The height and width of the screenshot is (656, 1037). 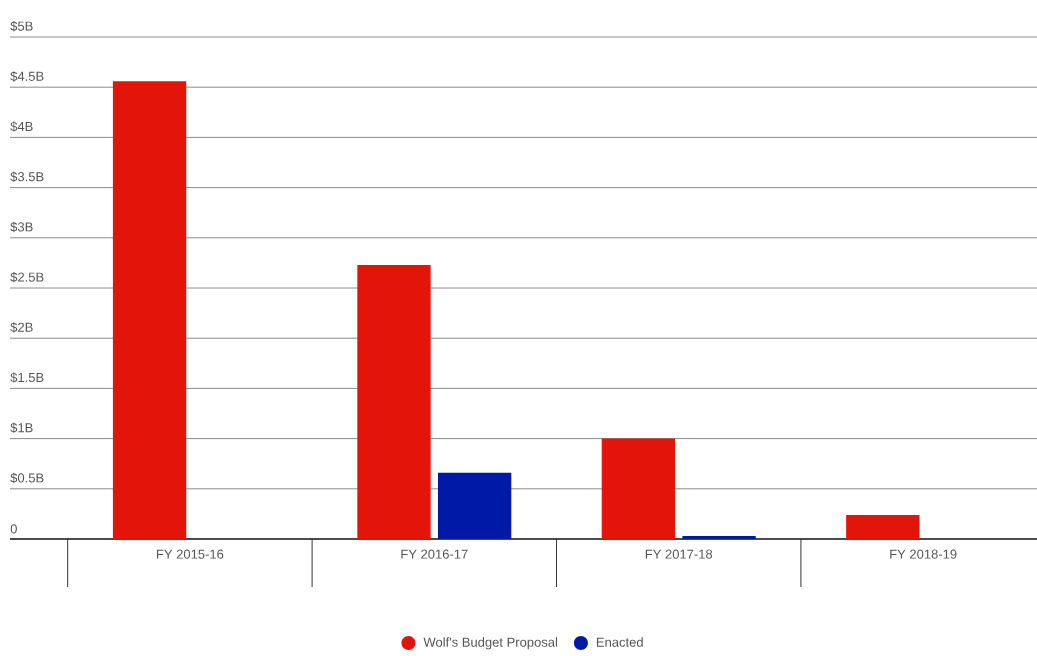 What do you see at coordinates (434, 554) in the screenshot?
I see `x-tick-label: FY 2016-17` at bounding box center [434, 554].